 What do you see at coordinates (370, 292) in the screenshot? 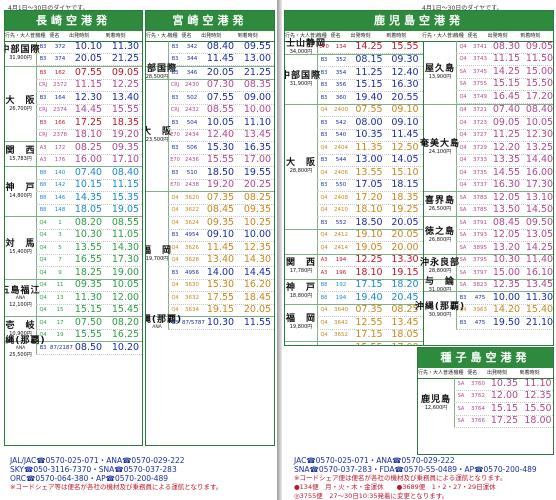
I see `flight-rows: B8 192 17.15 18.20 B8 194 19.40 20.45` at bounding box center [370, 292].